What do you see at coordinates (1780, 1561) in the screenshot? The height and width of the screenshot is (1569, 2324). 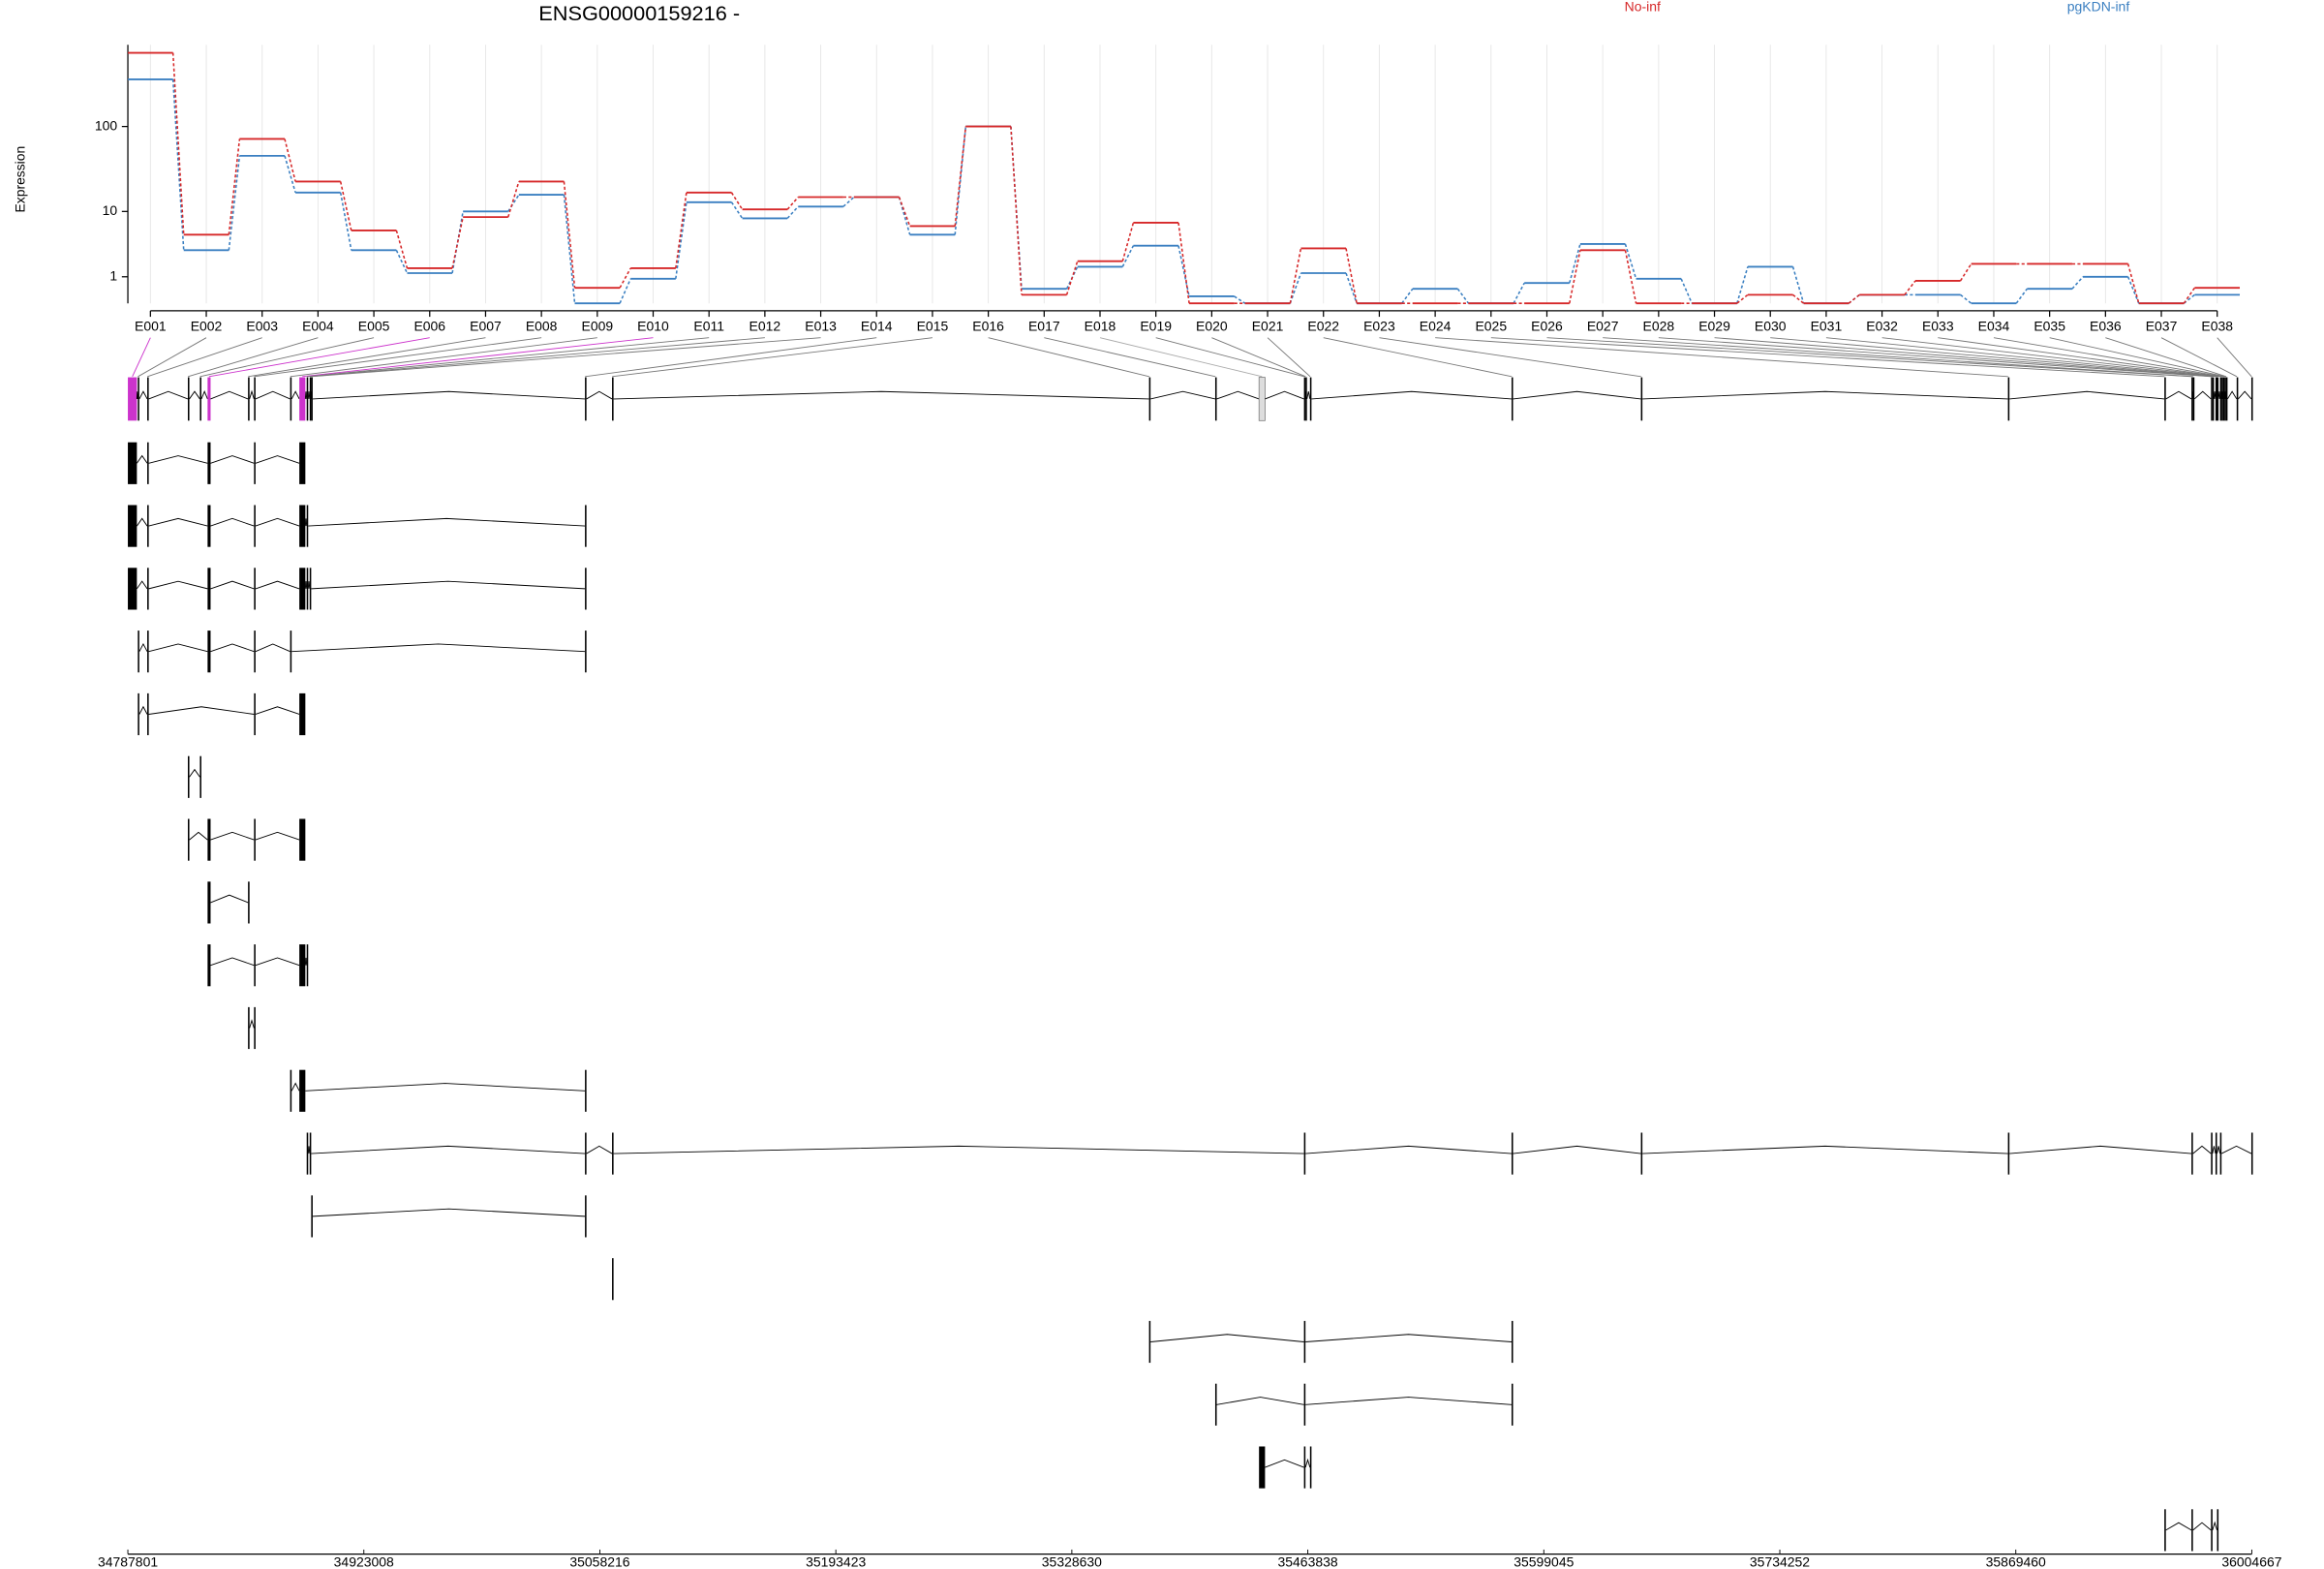 I see `genome-tick-label: 35734252` at bounding box center [1780, 1561].